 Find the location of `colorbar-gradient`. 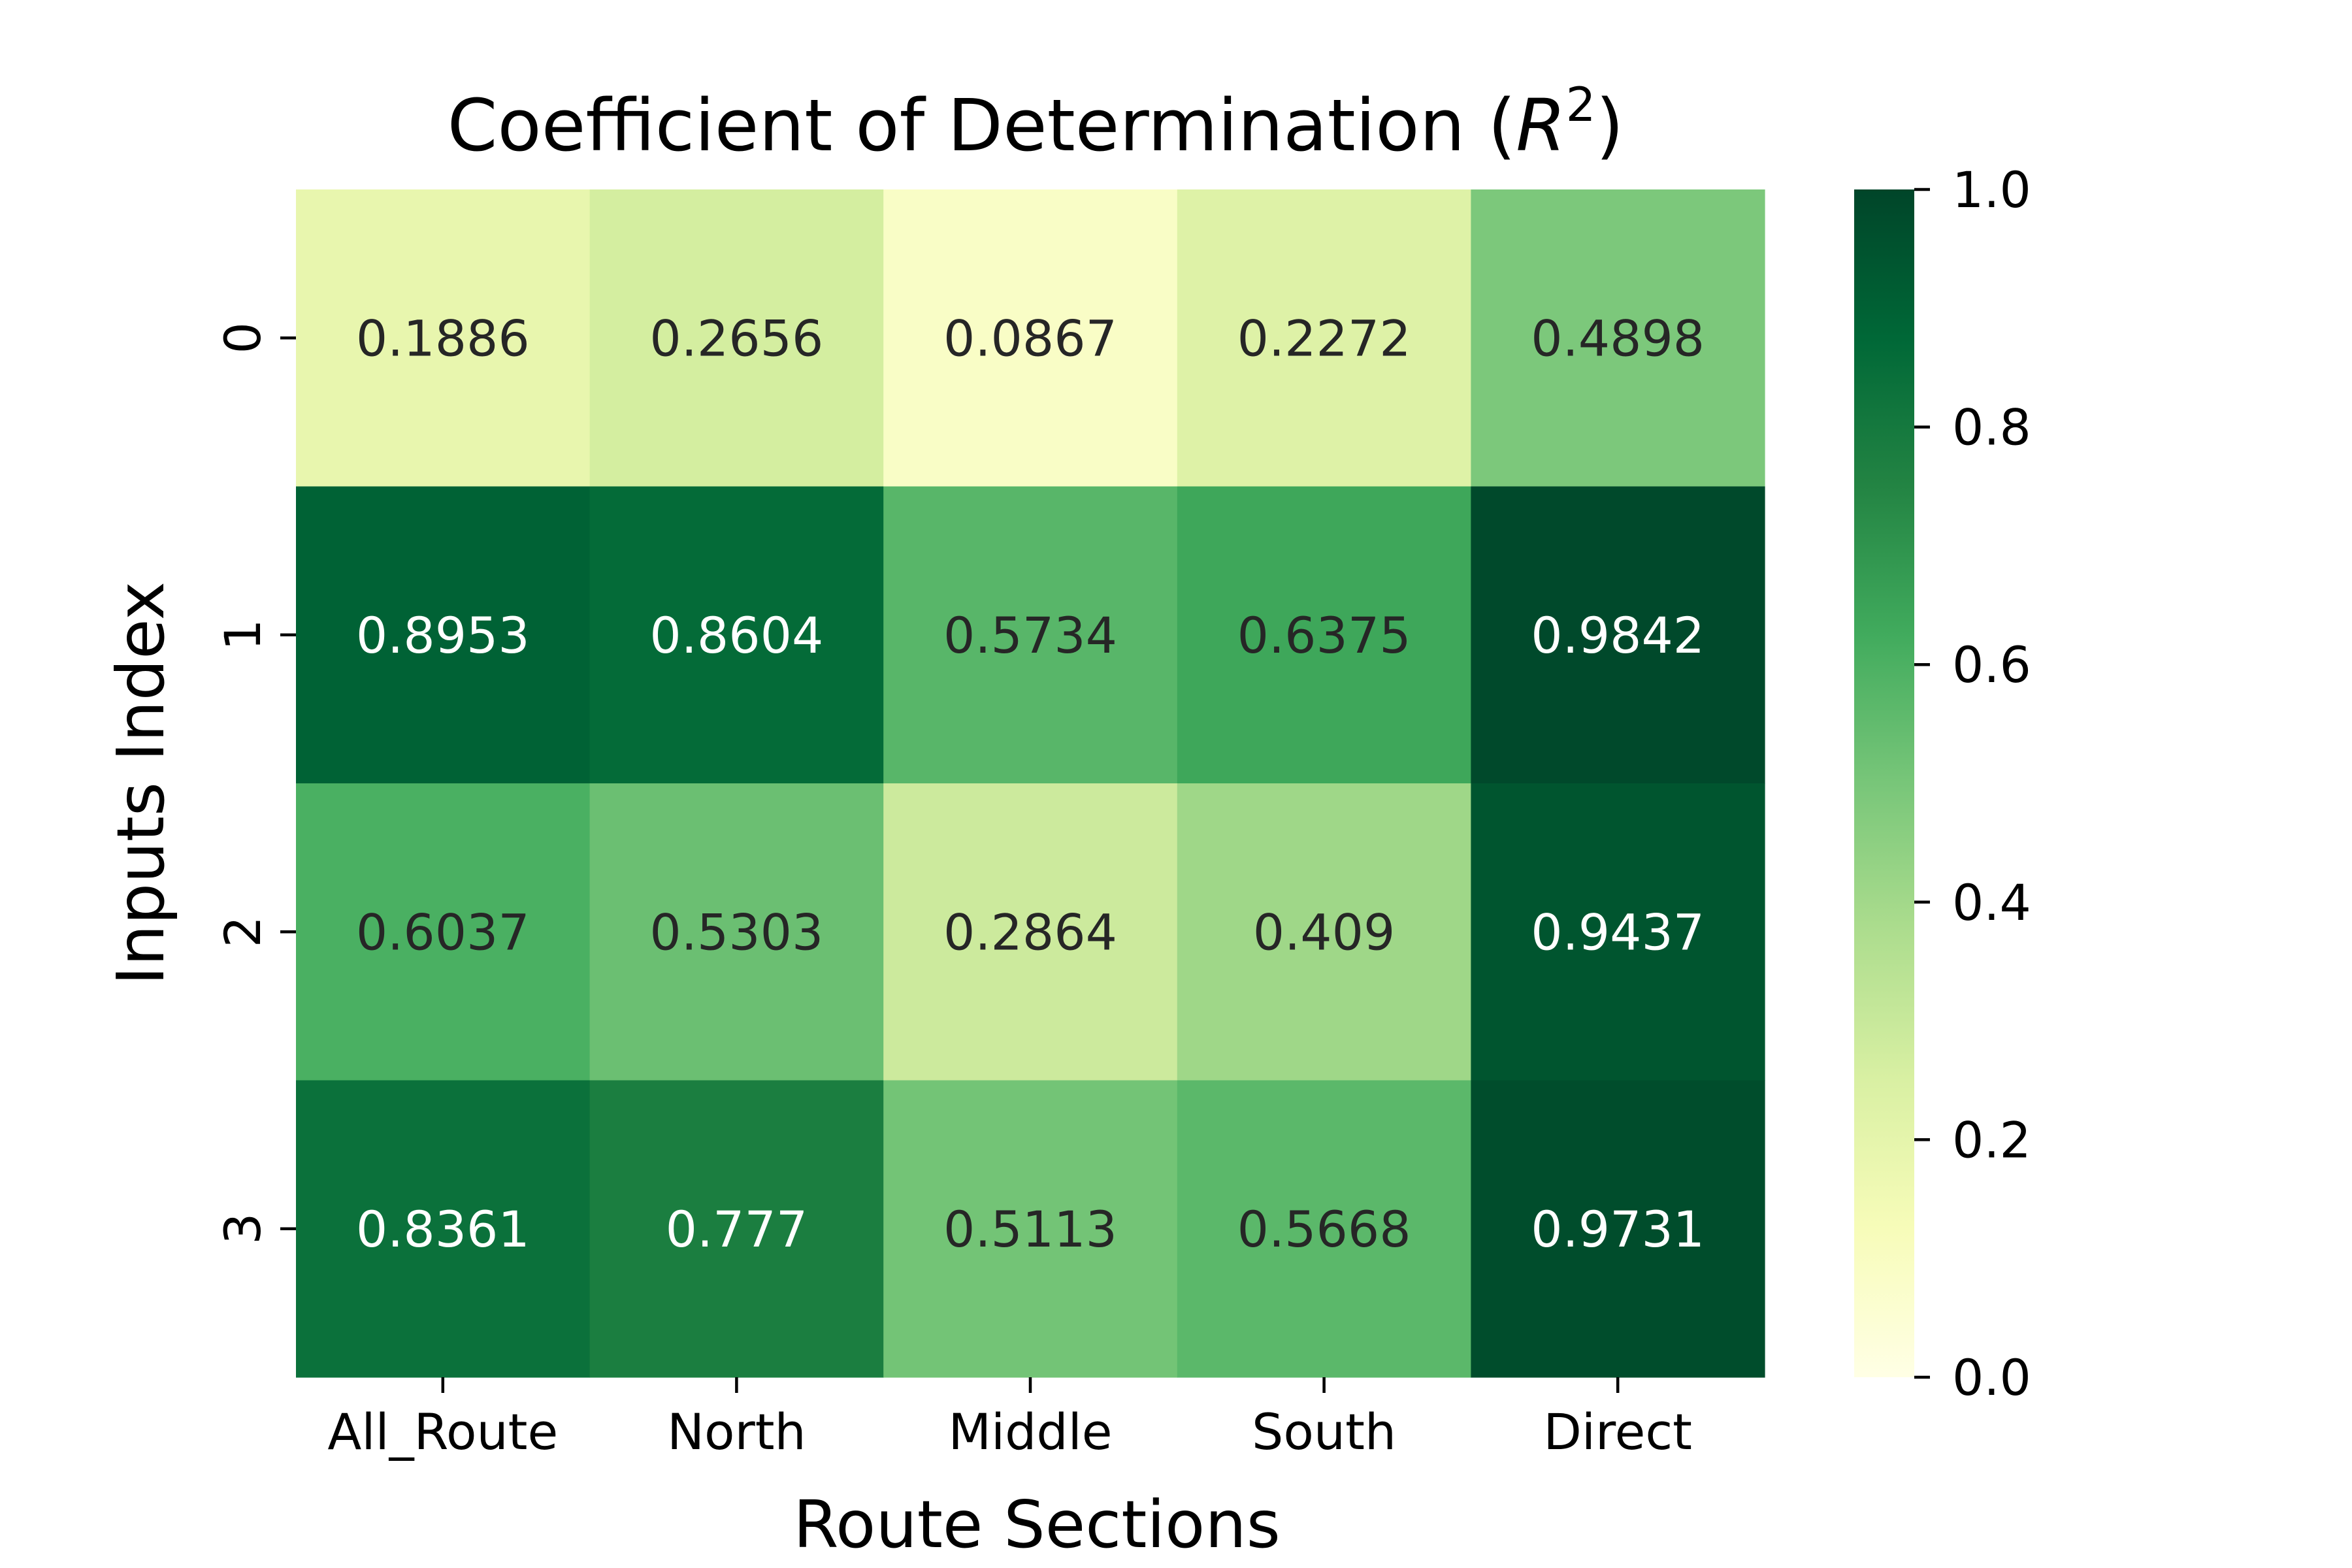

colorbar-gradient is located at coordinates (1884, 783).